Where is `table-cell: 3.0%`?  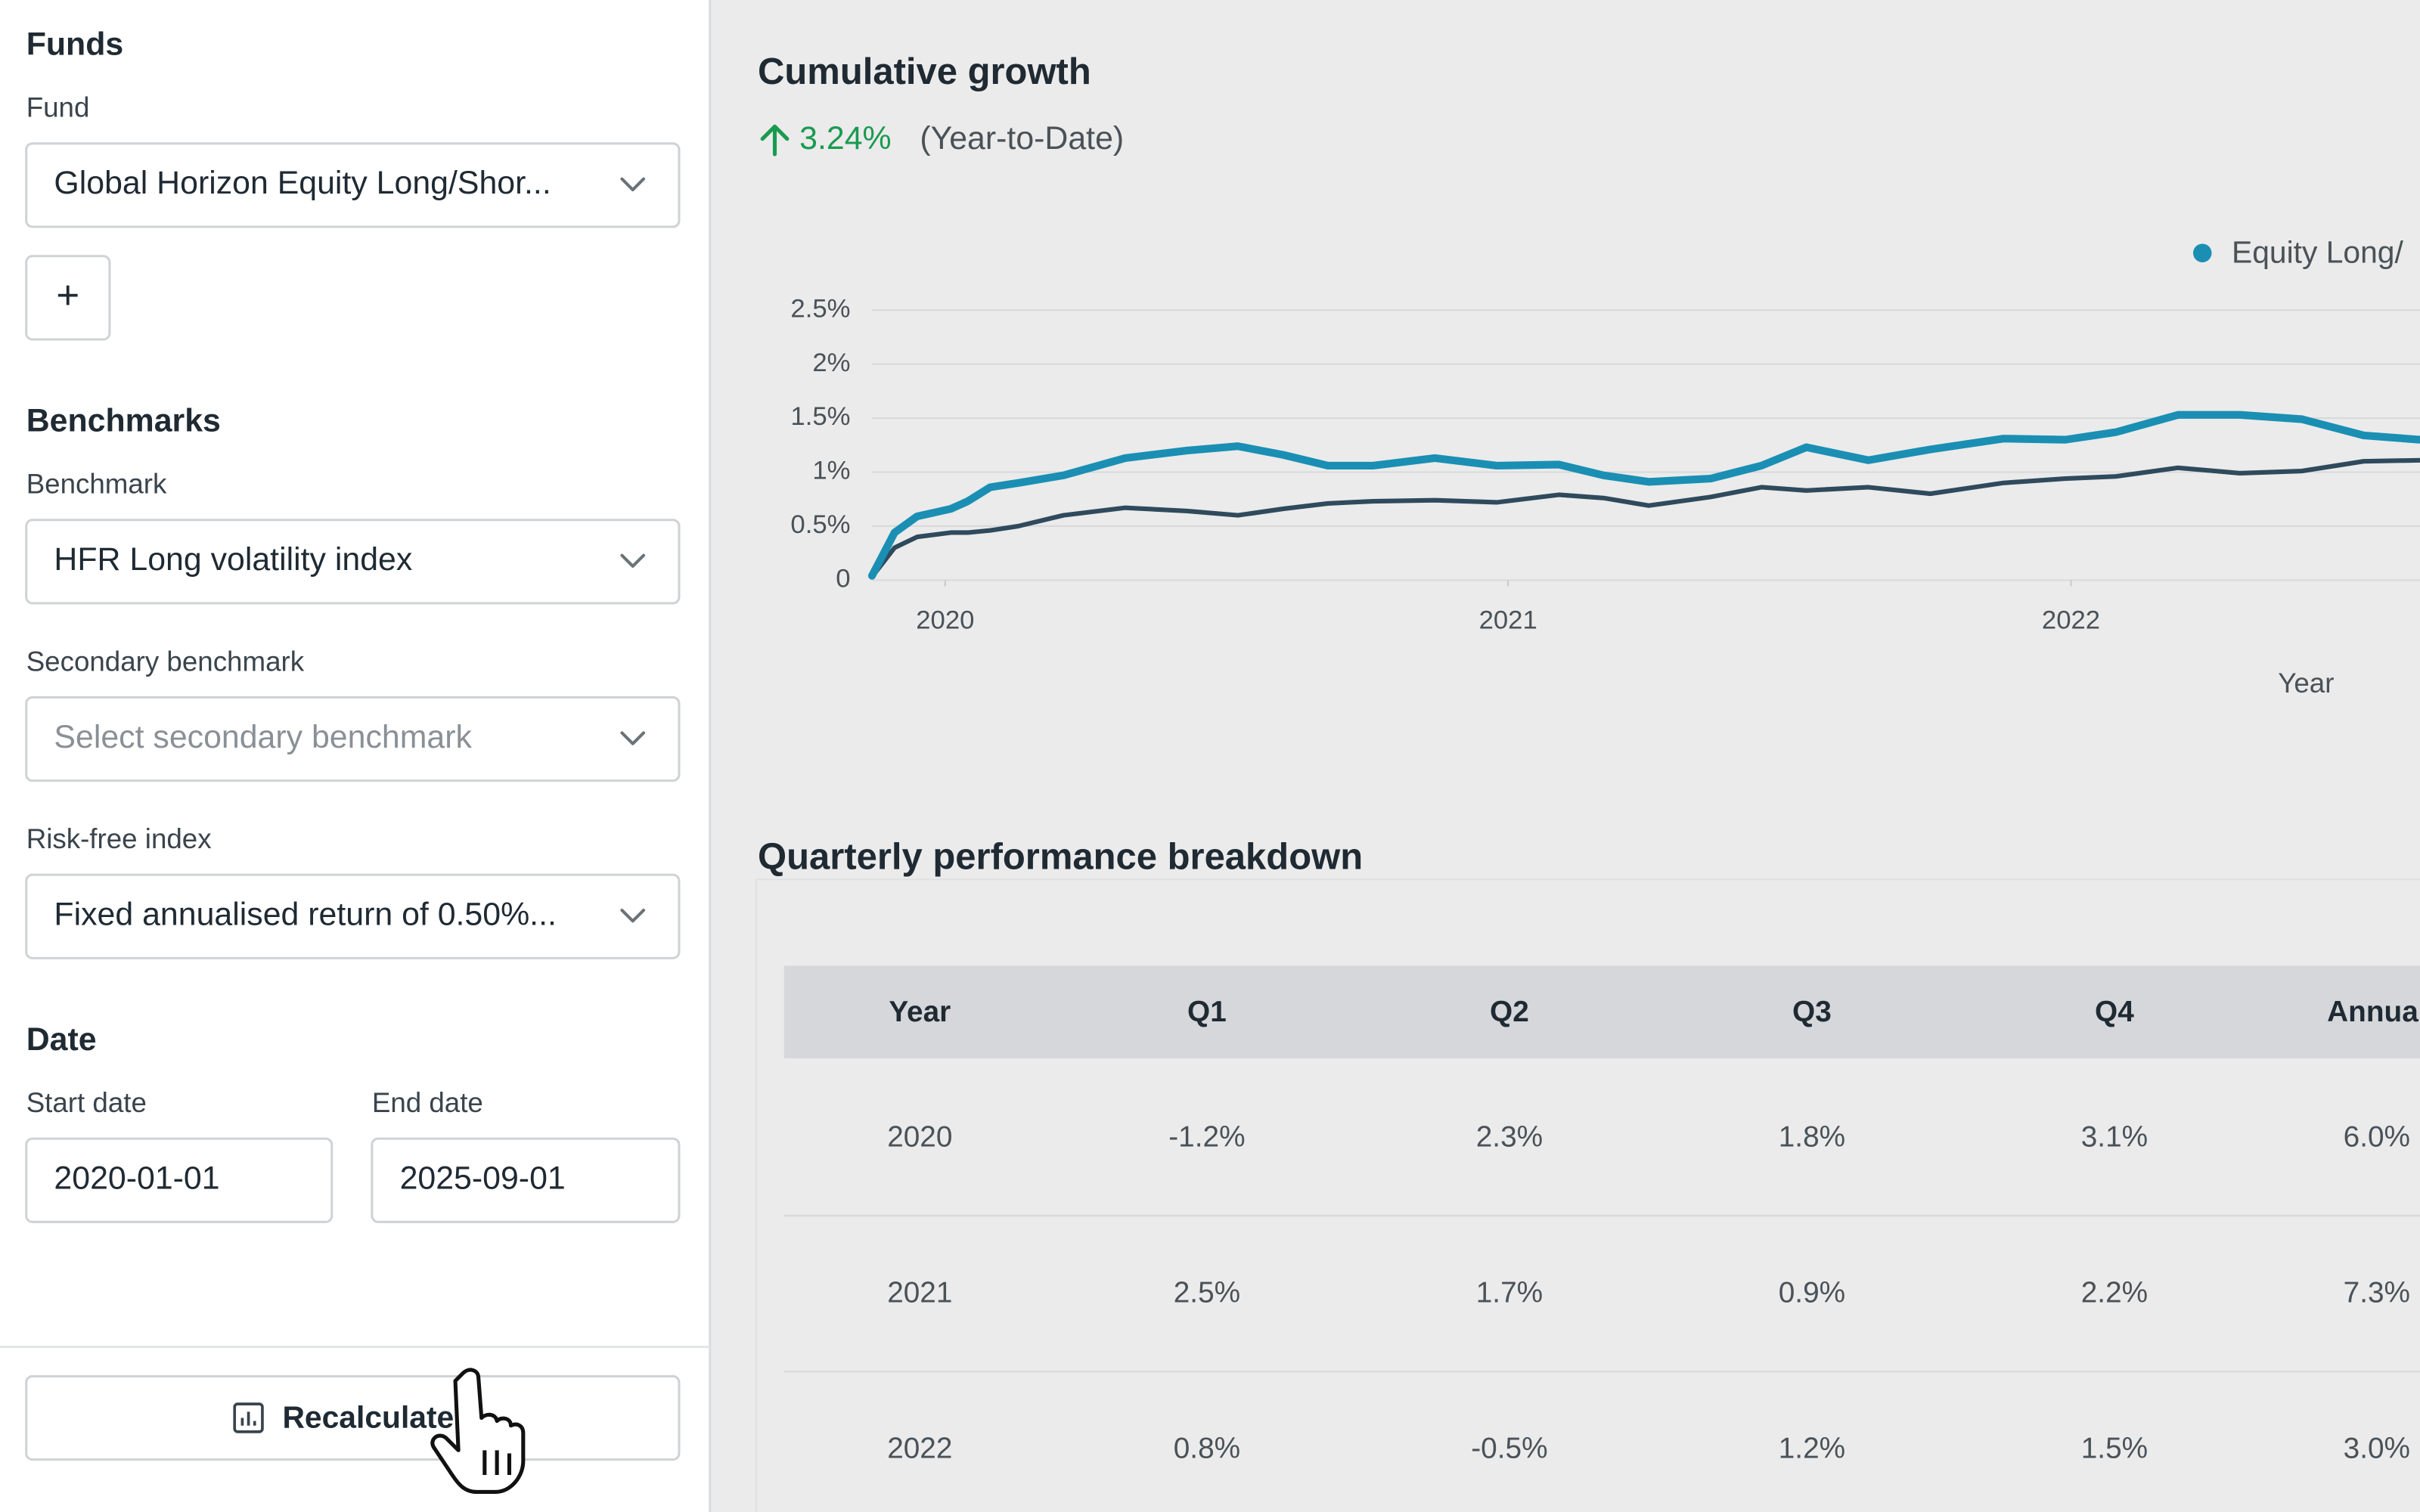 table-cell: 3.0% is located at coordinates (2377, 1449).